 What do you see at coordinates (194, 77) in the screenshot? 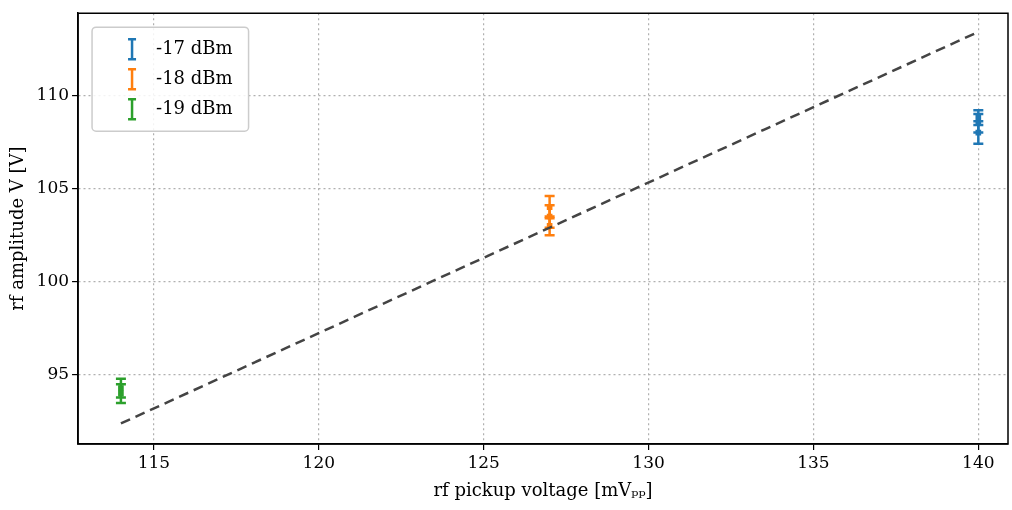
I see `legend-label: -18 dBm` at bounding box center [194, 77].